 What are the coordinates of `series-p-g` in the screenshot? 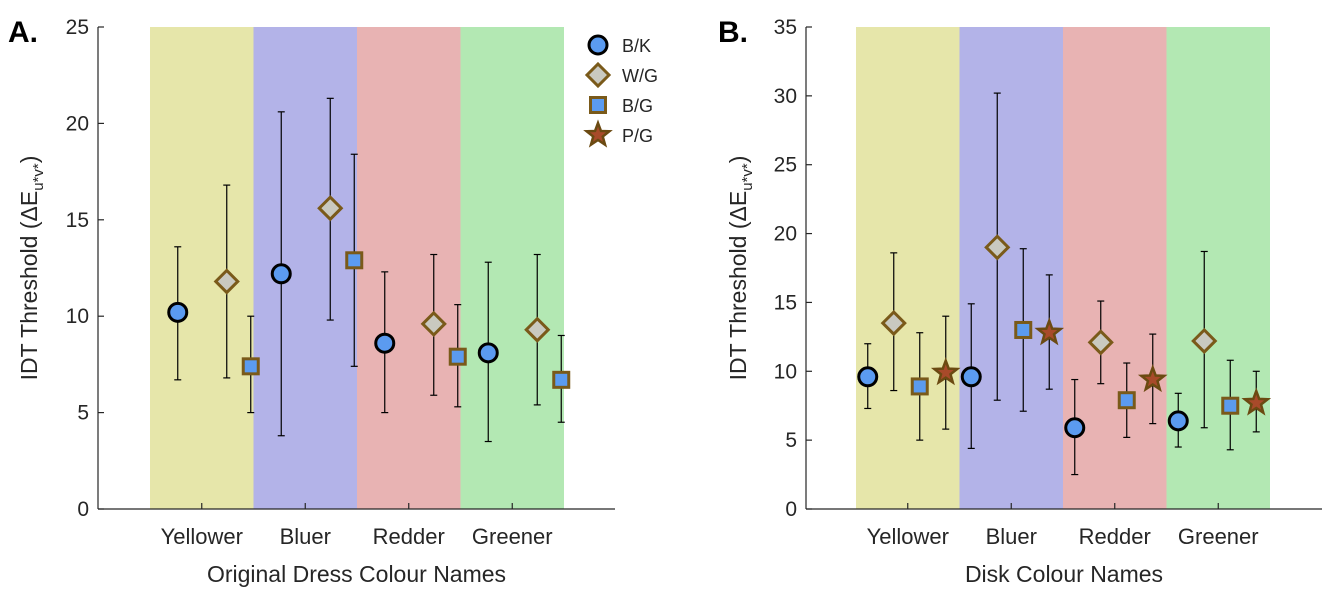 It's located at (1101, 353).